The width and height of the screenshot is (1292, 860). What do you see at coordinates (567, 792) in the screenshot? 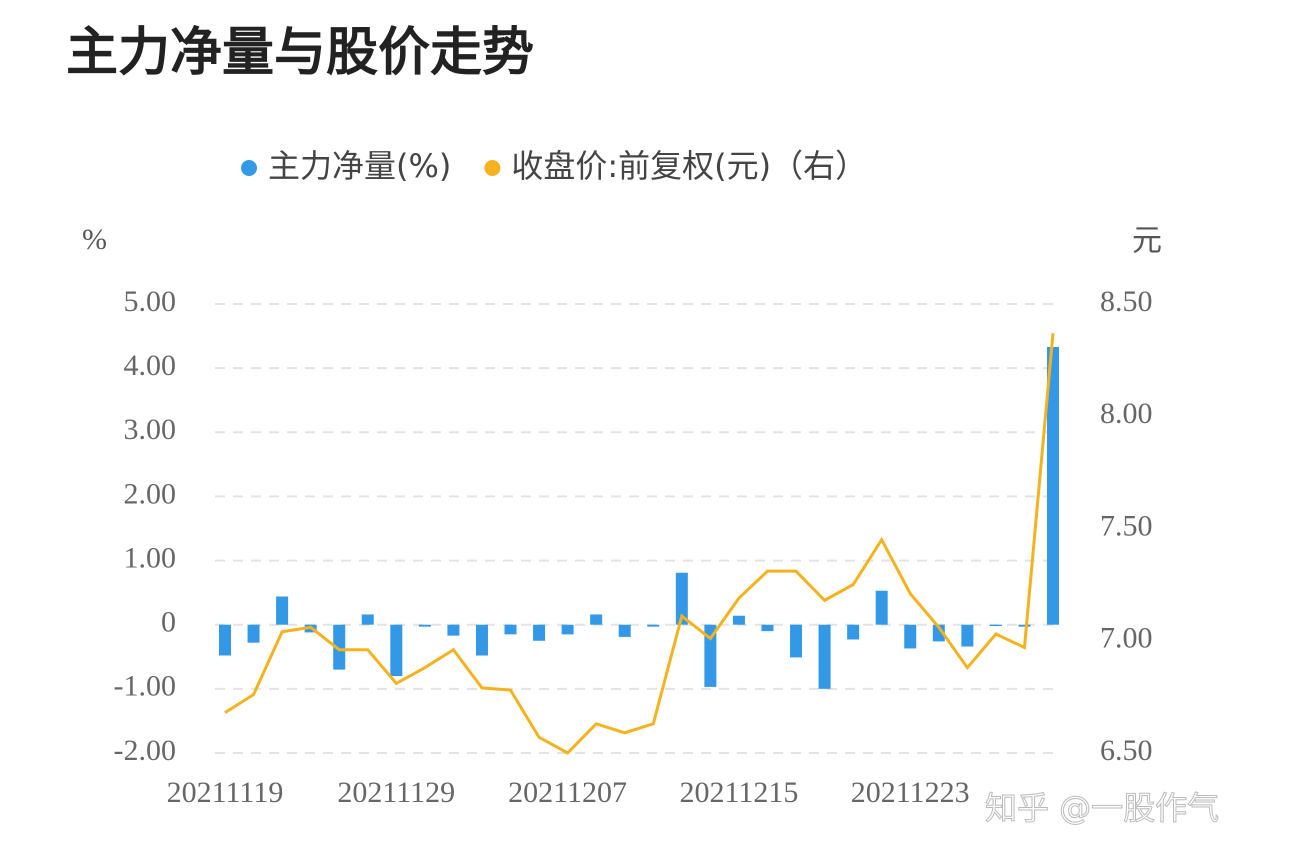
I see `x-tick-label: 20211207` at bounding box center [567, 792].